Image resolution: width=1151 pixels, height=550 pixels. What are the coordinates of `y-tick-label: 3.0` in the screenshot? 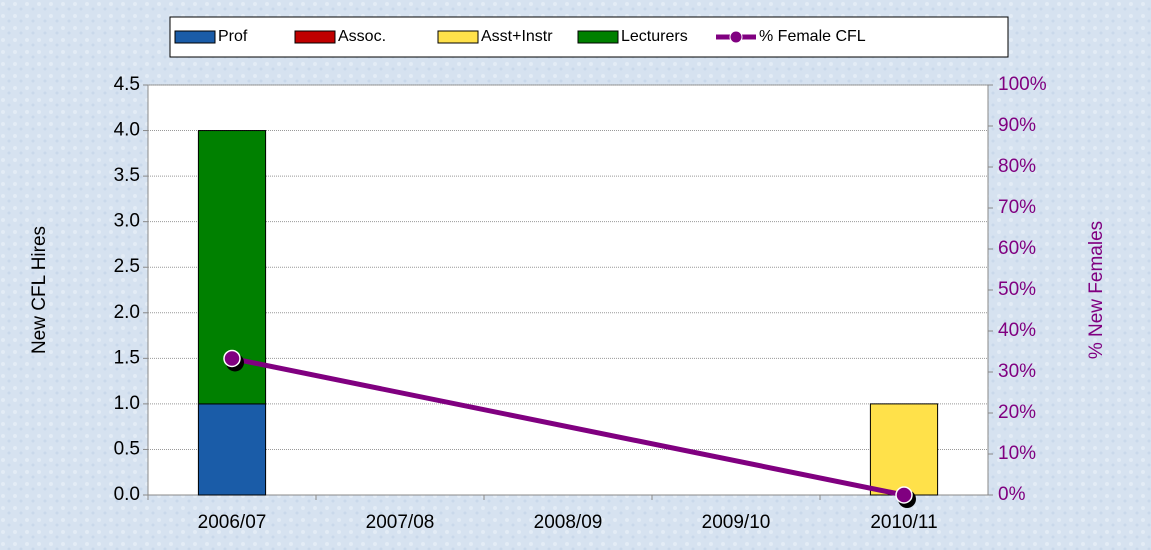 It's located at (127, 221).